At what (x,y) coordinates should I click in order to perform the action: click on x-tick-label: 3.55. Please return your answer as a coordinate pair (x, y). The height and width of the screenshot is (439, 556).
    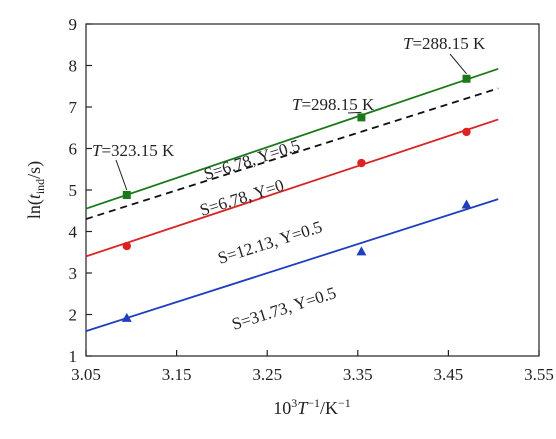
    Looking at the image, I should click on (539, 374).